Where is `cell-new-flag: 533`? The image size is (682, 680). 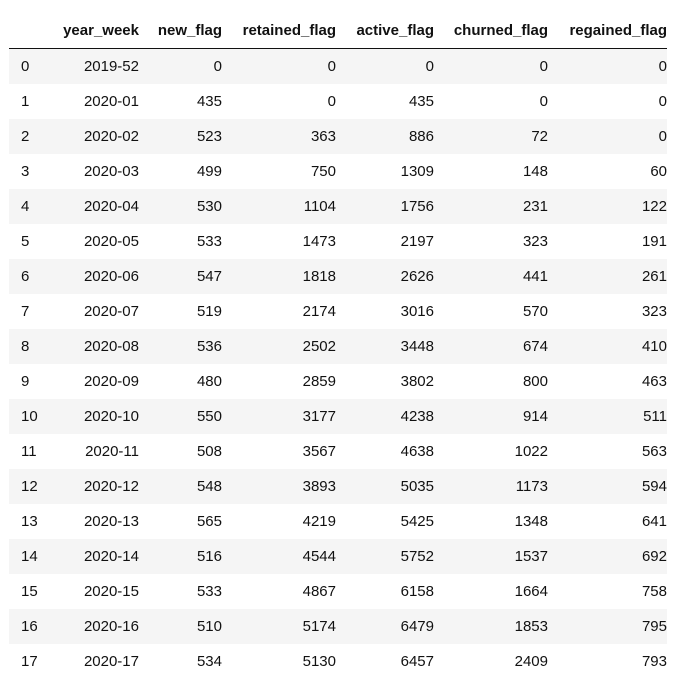
cell-new-flag: 533 is located at coordinates (209, 591).